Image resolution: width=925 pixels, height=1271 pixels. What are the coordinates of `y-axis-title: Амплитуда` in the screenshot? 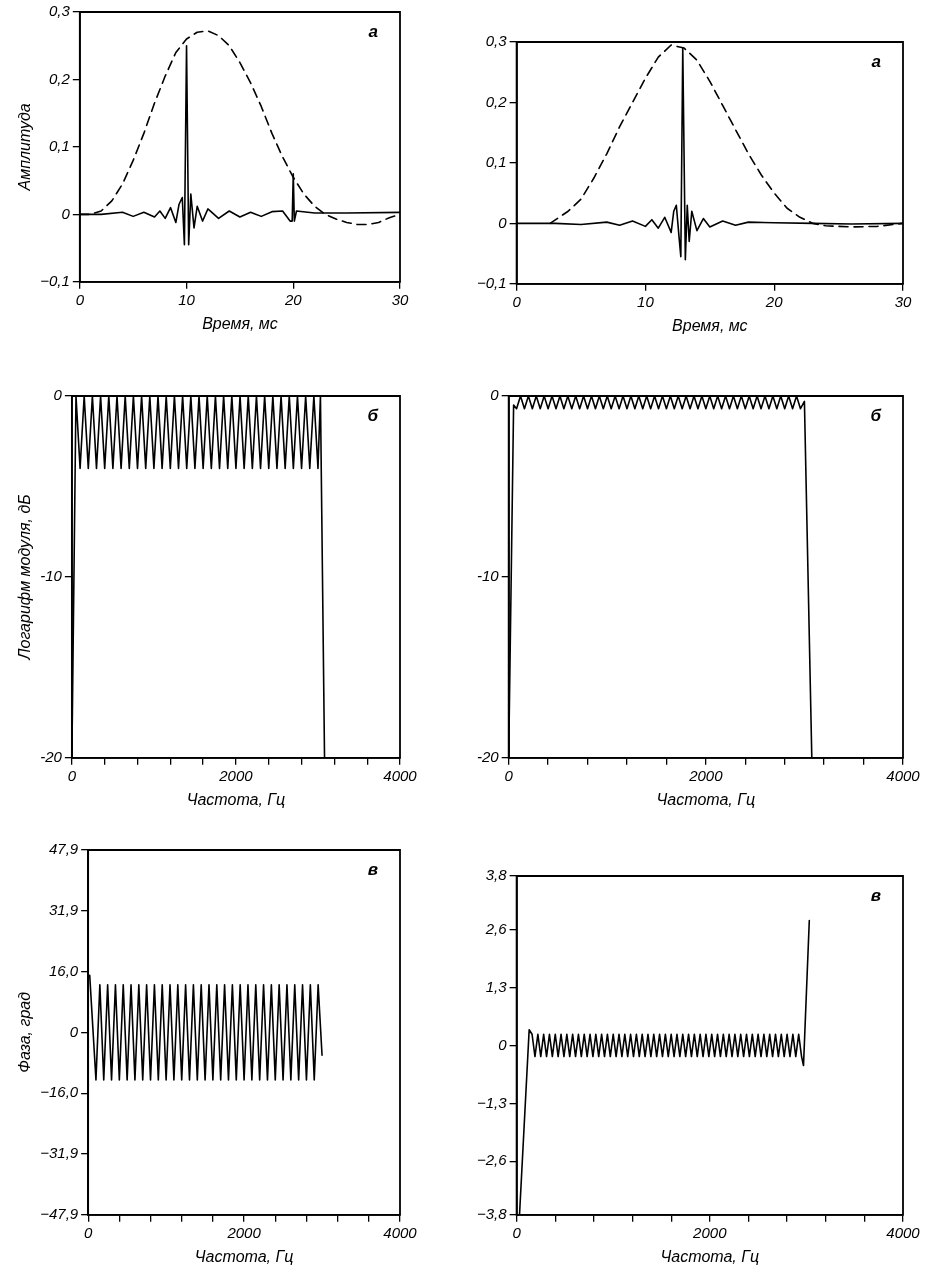 It's located at (25, 147).